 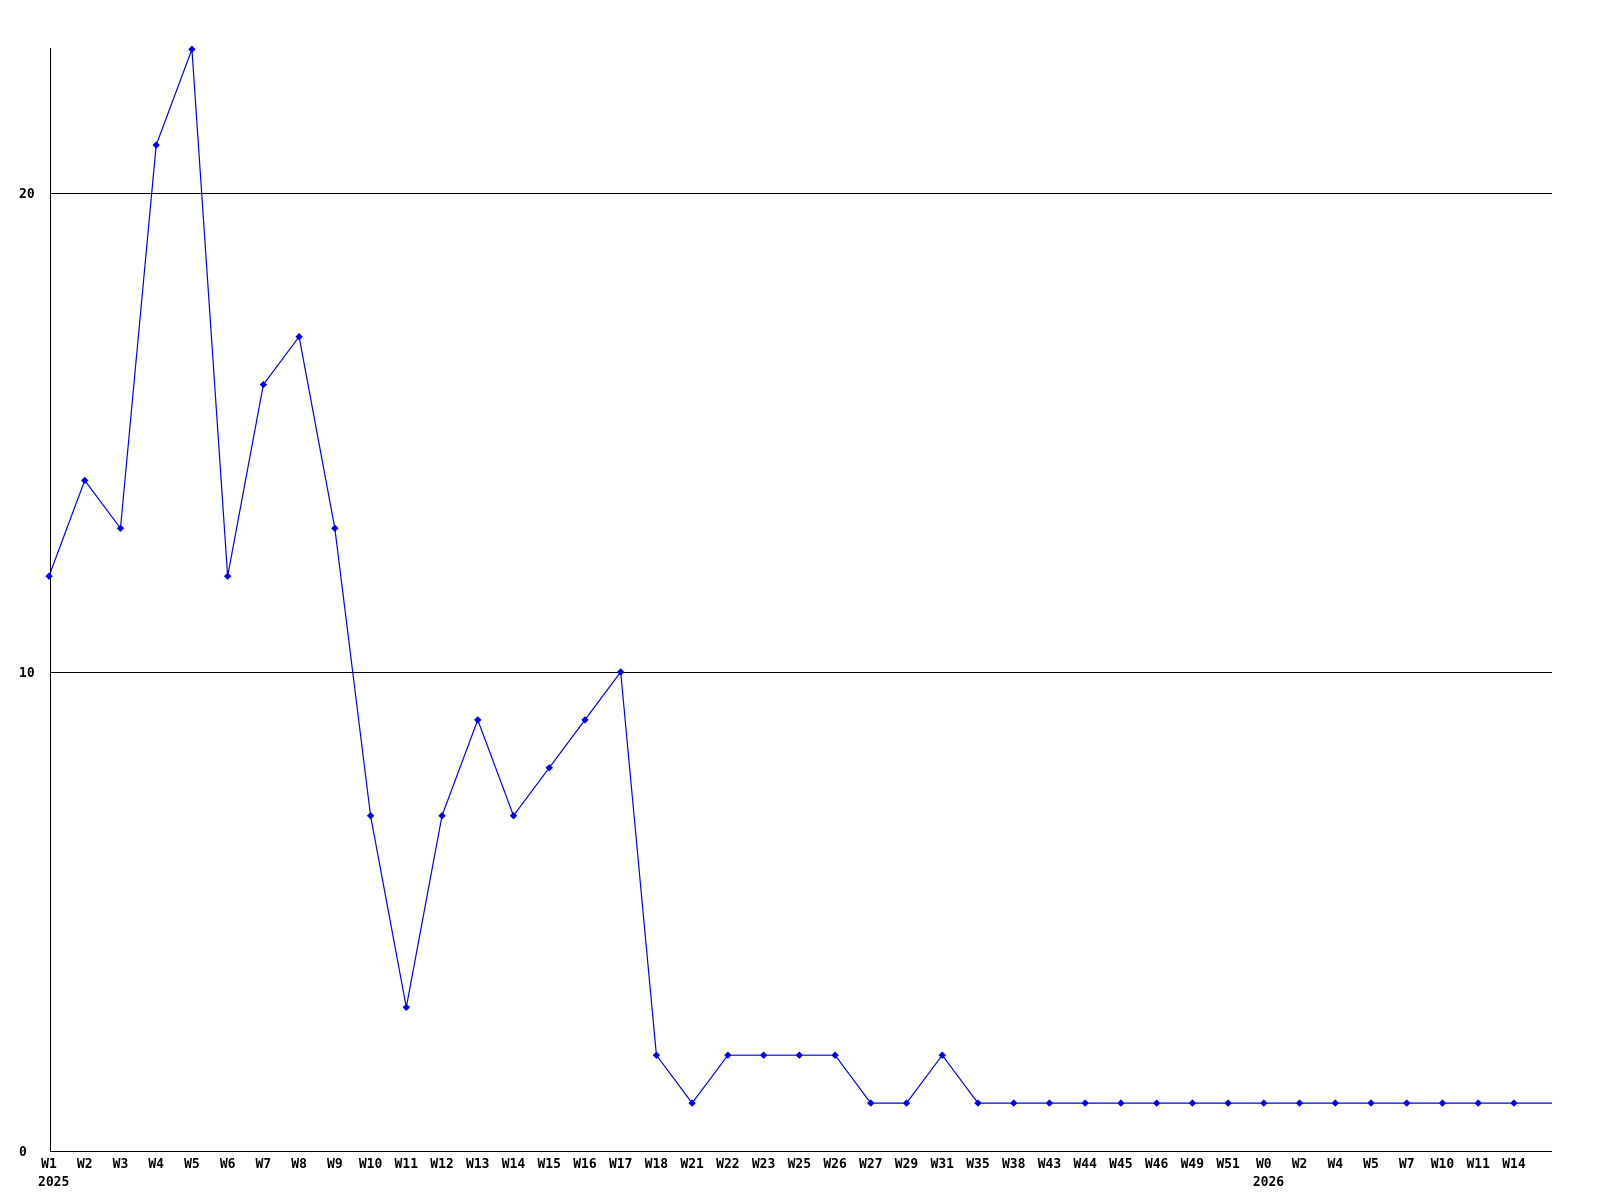 I want to click on x-tick-label: W25, so click(x=799, y=1164).